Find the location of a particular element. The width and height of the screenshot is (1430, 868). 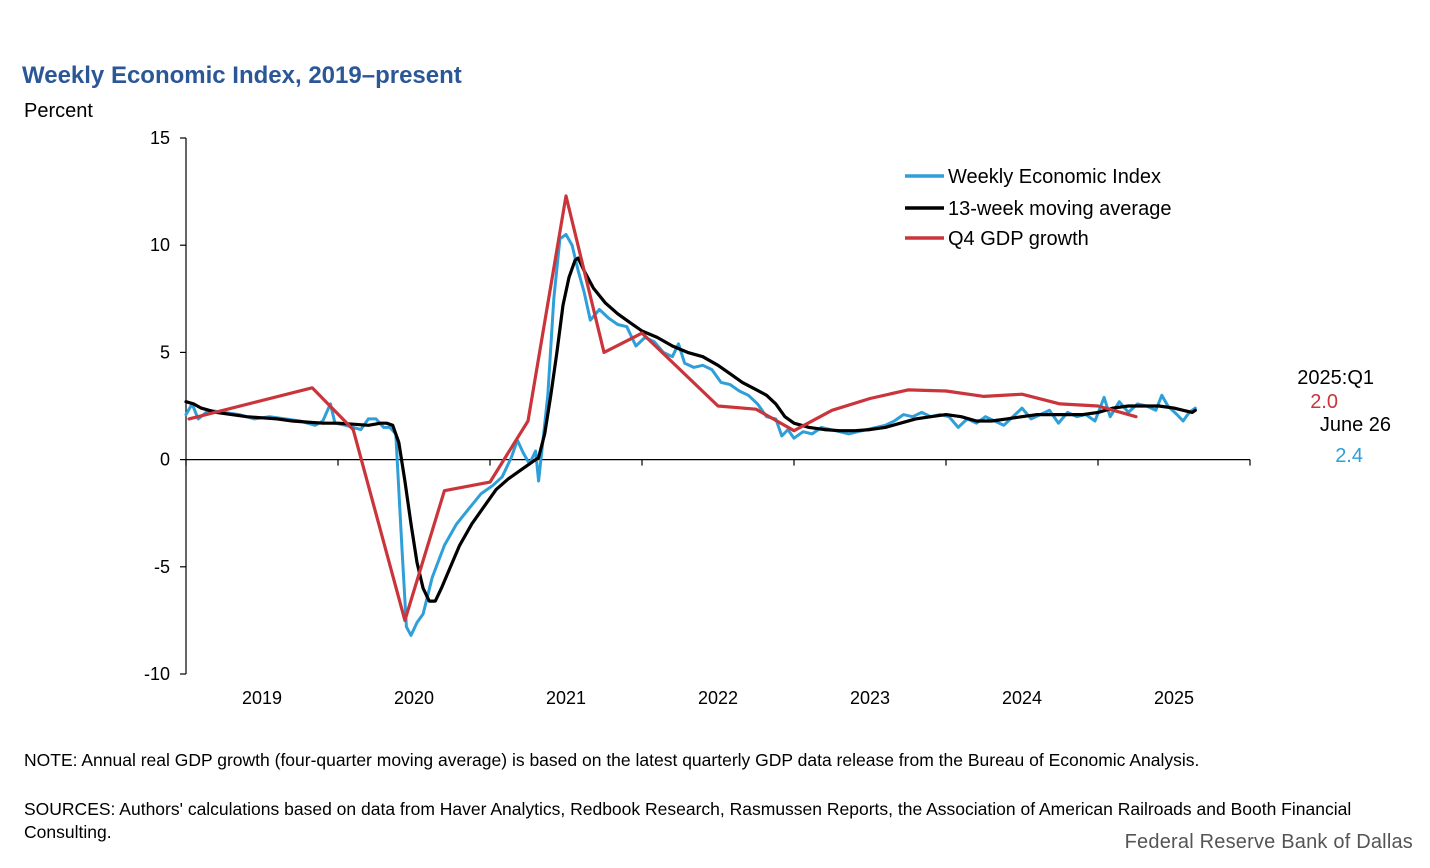

y-tick-label: -10 is located at coordinates (157, 674).